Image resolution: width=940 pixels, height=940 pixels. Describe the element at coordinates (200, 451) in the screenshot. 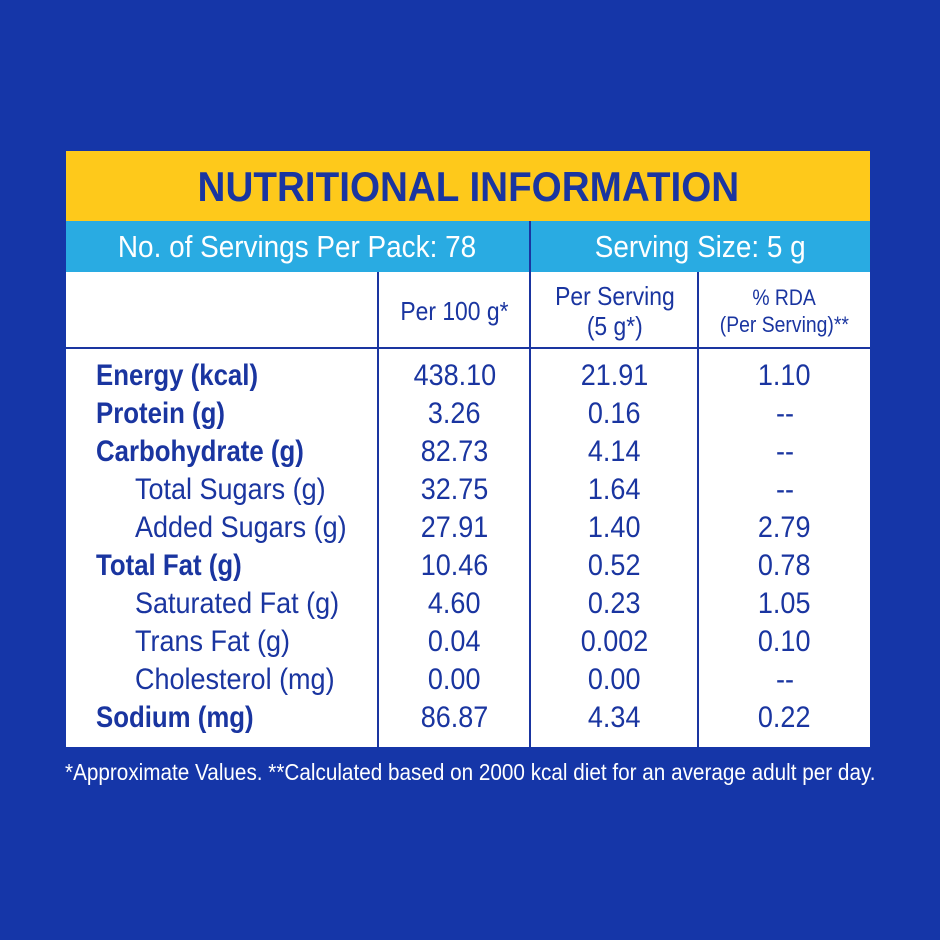

I see `row-label: Carbohydrate (g)` at that location.